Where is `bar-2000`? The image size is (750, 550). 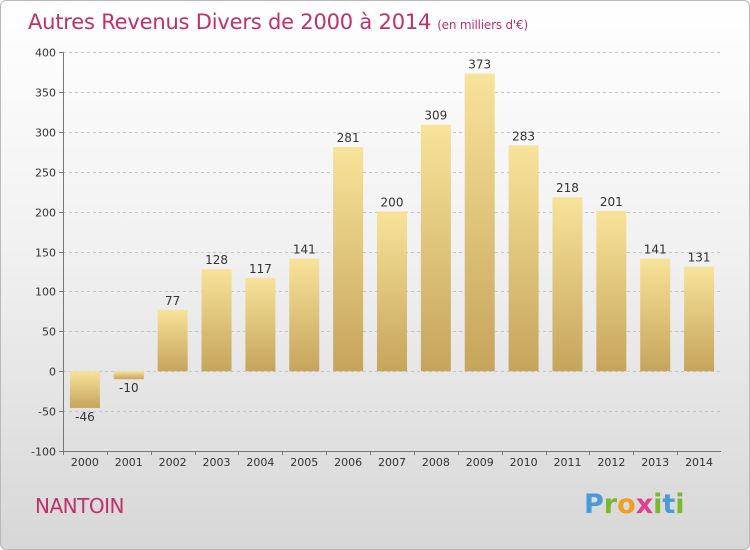 bar-2000 is located at coordinates (84, 389).